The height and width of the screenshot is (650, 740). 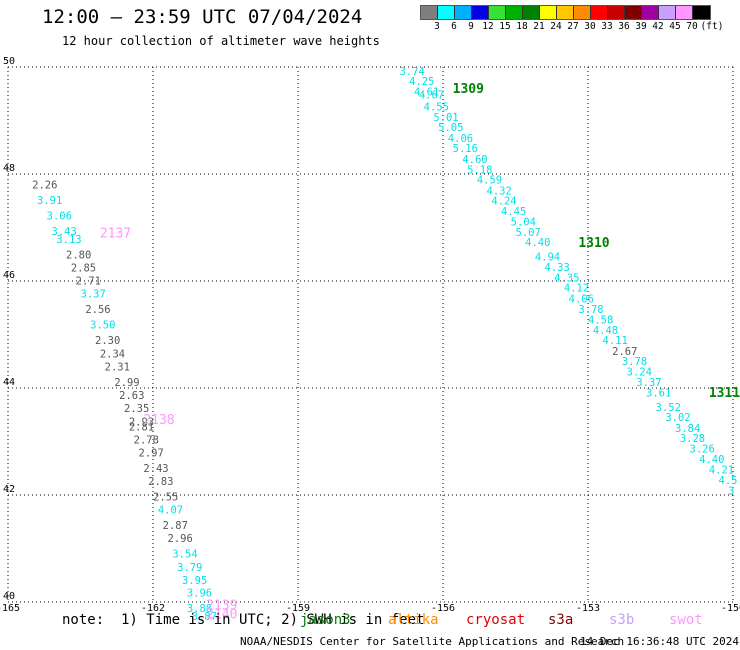 What do you see at coordinates (436, 107) in the screenshot?
I see `wave-height-value: 4.55` at bounding box center [436, 107].